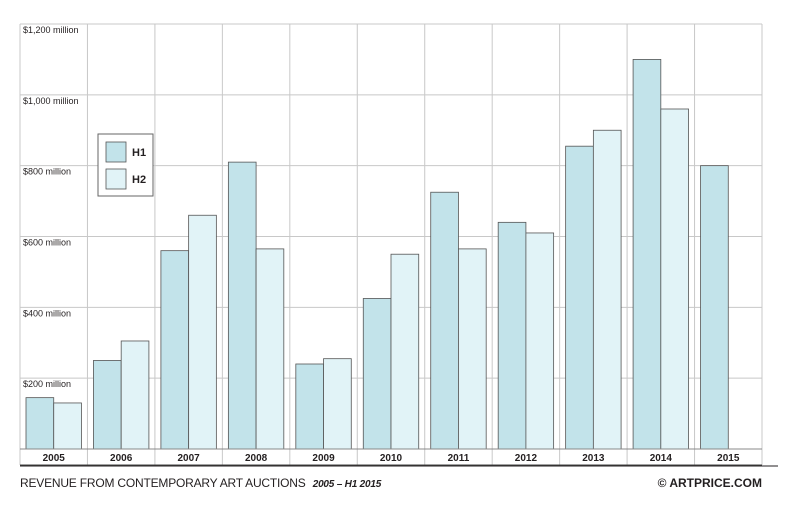 This screenshot has height=512, width=798. What do you see at coordinates (40, 423) in the screenshot?
I see `bar-h1-2005` at bounding box center [40, 423].